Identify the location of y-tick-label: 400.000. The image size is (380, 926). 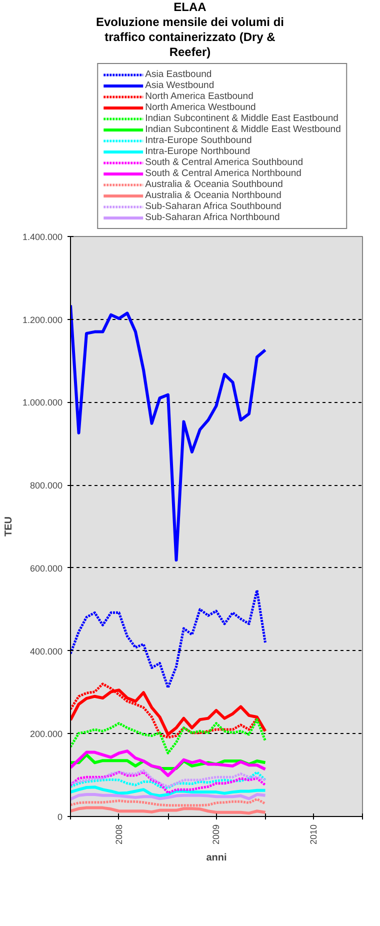
(46, 651).